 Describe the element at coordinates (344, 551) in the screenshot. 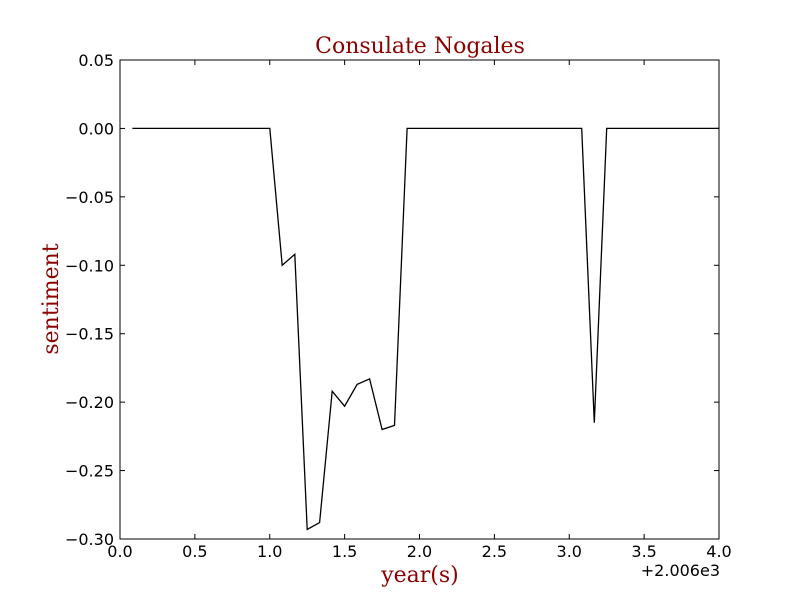

I see `x-tick-label: 1.5` at that location.